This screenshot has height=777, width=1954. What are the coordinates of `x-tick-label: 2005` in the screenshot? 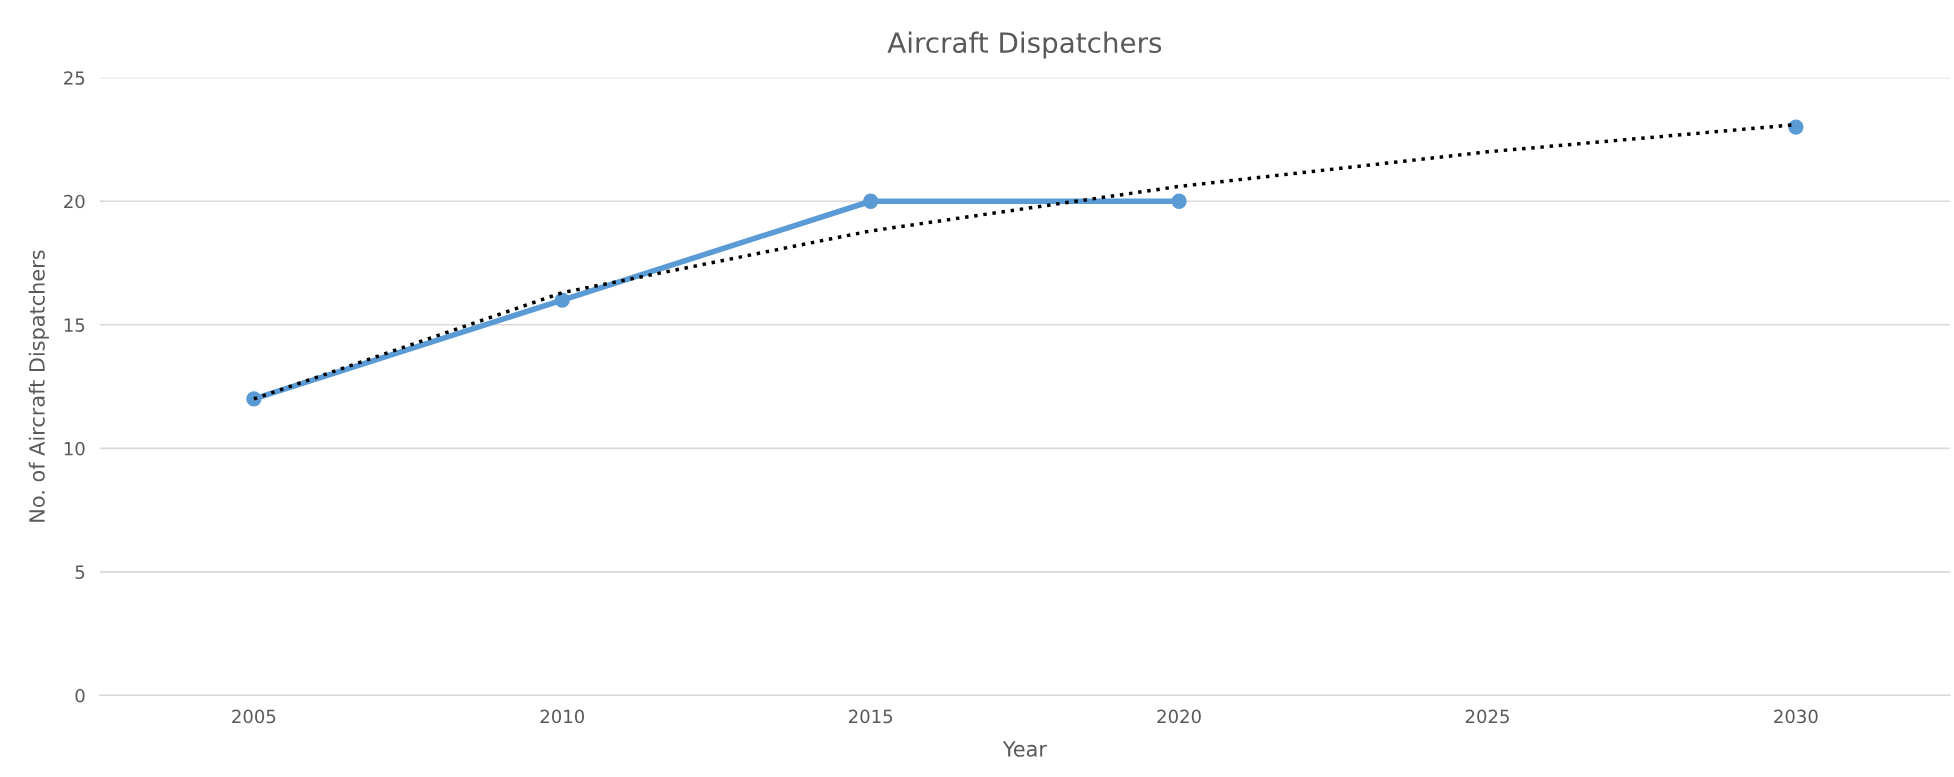 It's located at (254, 716).